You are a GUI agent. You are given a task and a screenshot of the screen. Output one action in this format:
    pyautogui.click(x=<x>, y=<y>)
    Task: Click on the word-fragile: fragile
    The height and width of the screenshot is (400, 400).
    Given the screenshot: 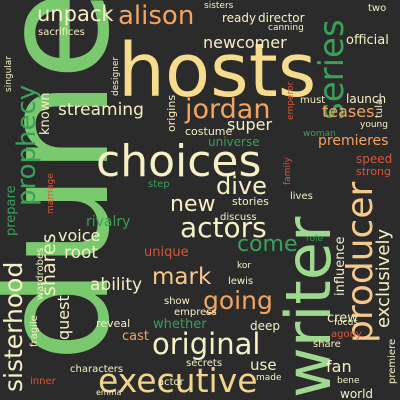 What is the action you would take?
    pyautogui.click(x=34, y=331)
    